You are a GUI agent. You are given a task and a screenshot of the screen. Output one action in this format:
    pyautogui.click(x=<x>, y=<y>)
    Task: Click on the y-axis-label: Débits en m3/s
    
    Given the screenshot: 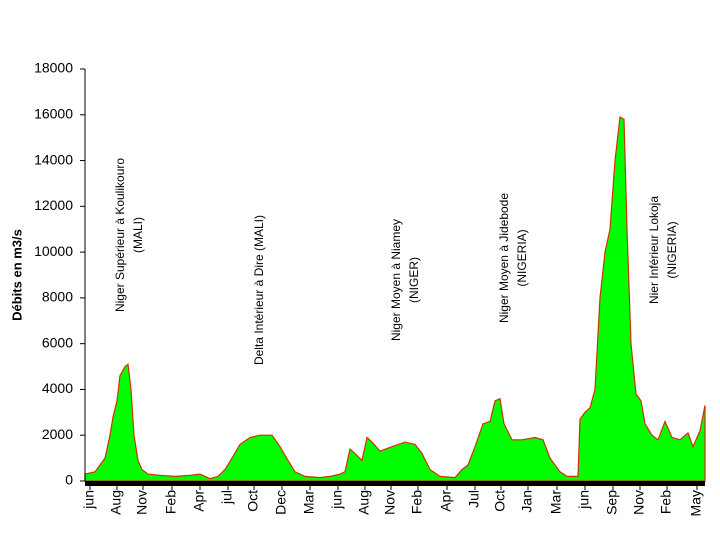 What is the action you would take?
    pyautogui.click(x=16, y=275)
    